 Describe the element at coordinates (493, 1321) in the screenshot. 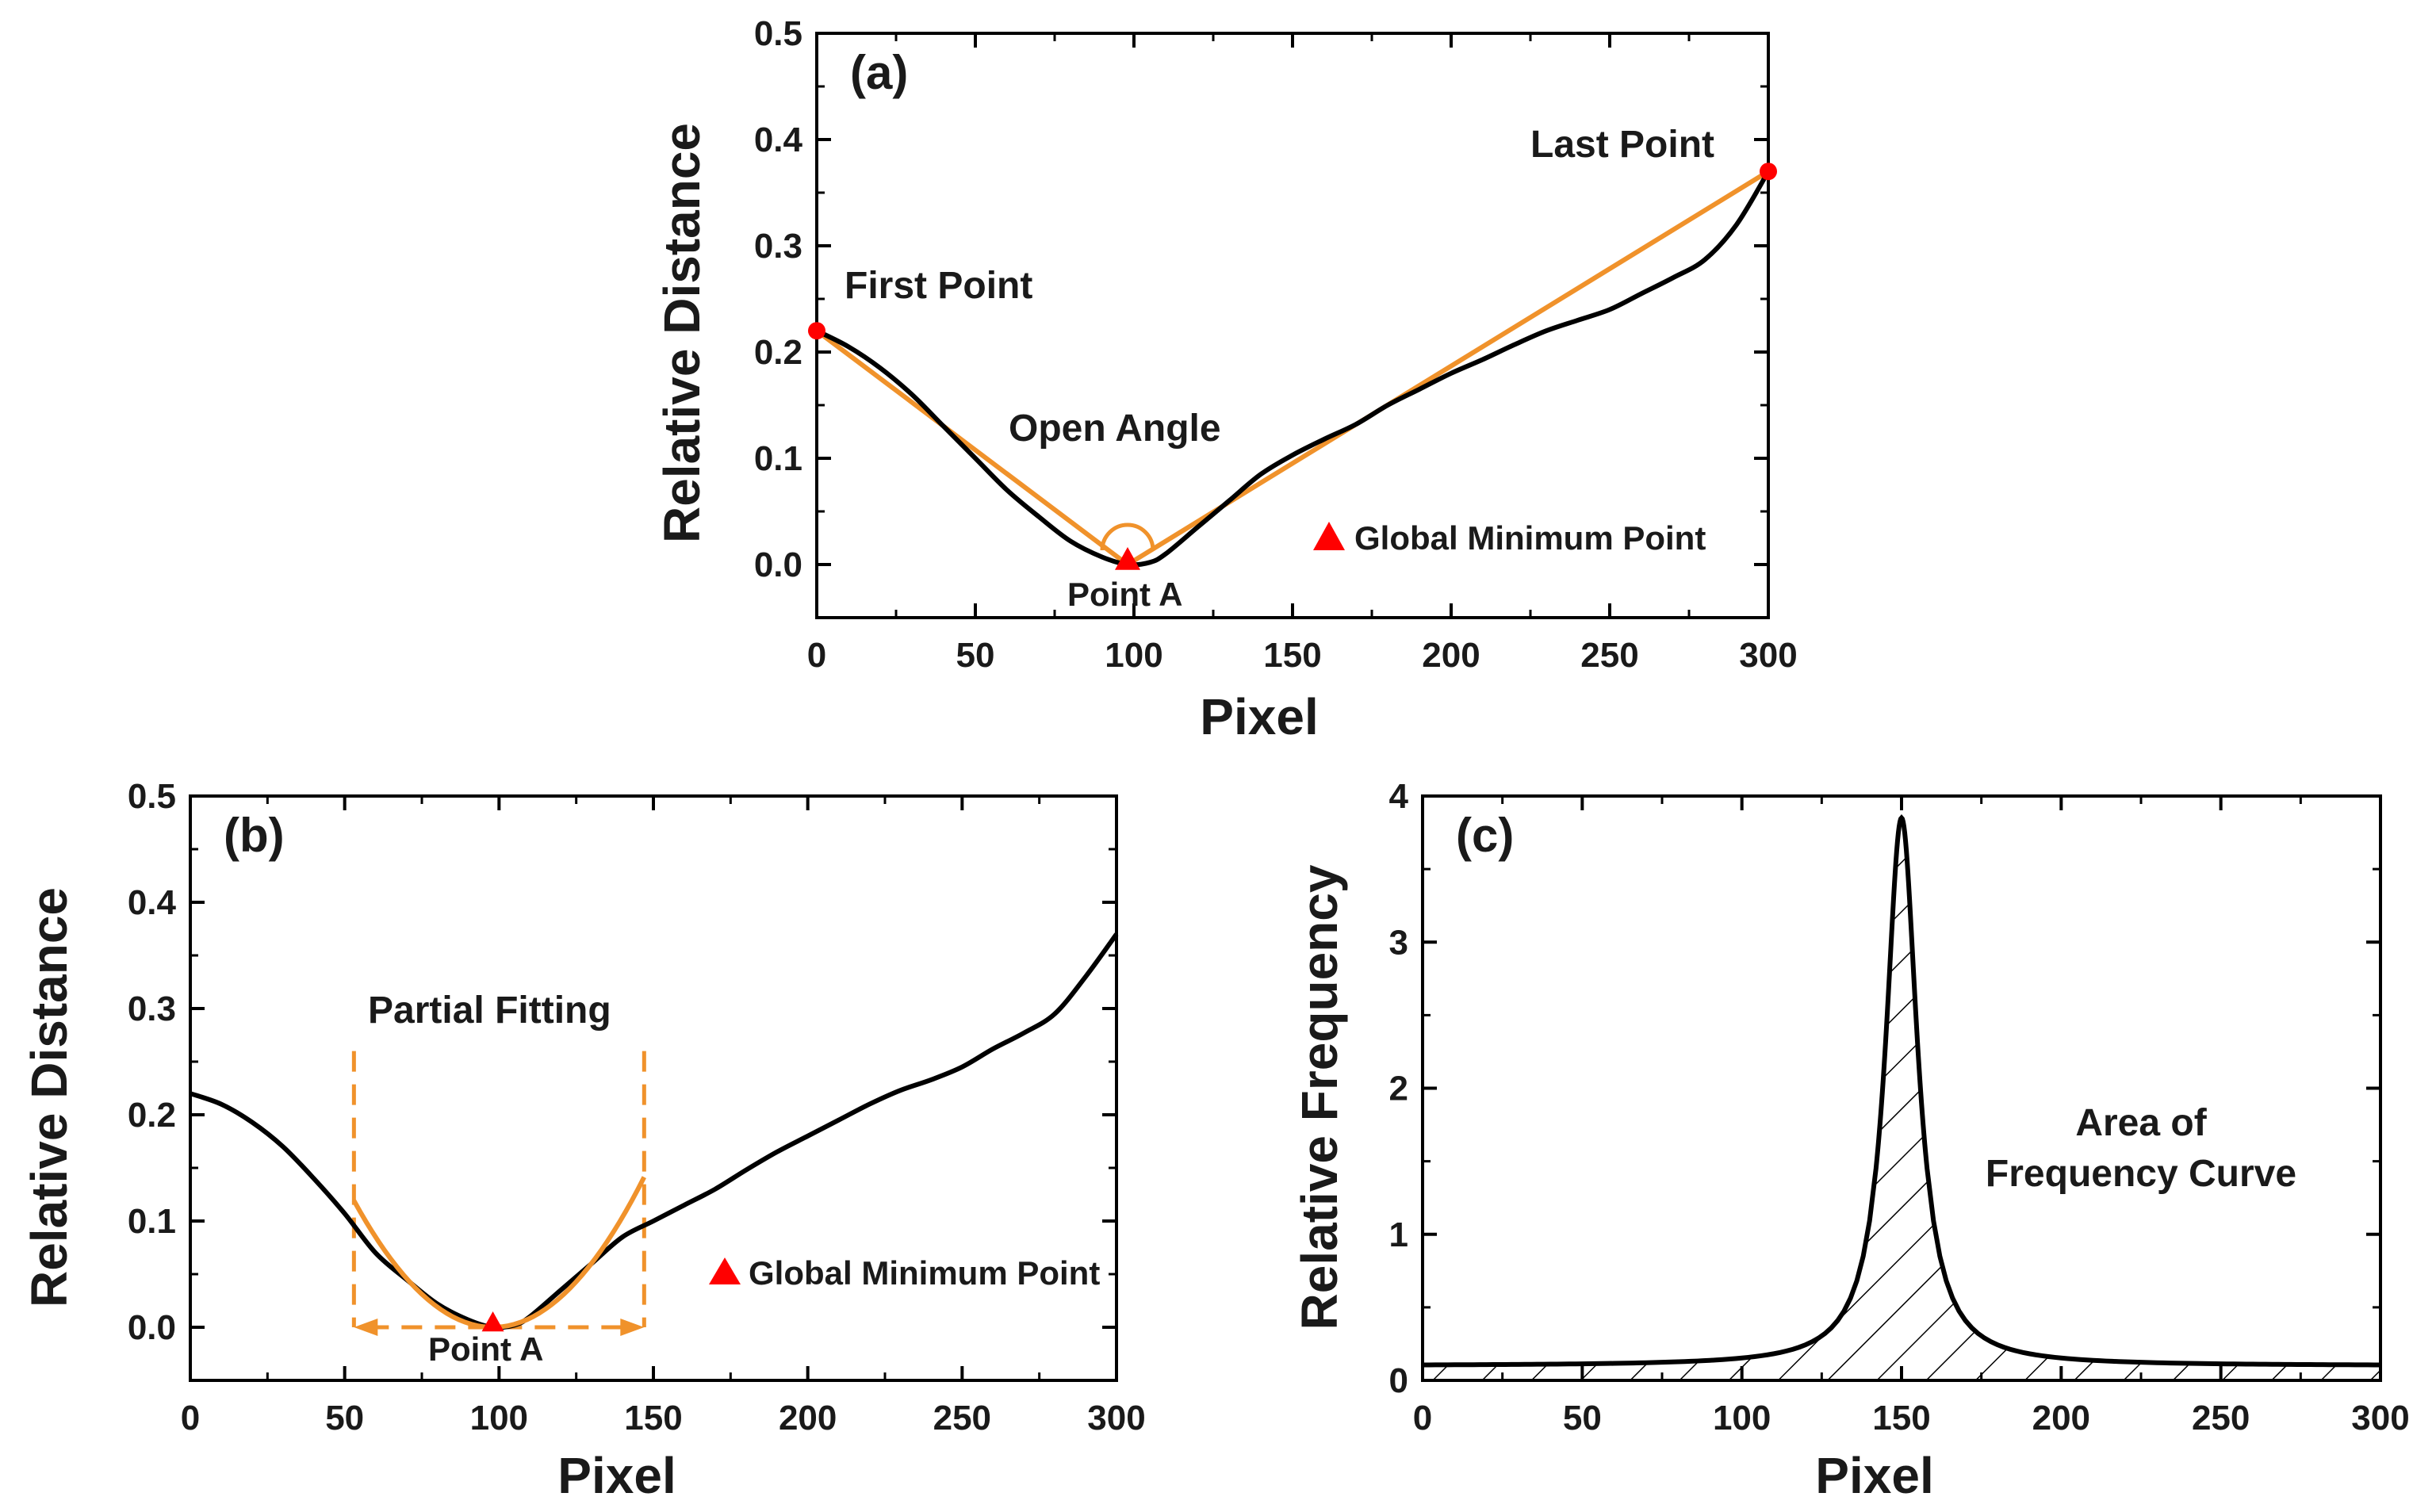

I see `panel-b-global-minimum-marker` at that location.